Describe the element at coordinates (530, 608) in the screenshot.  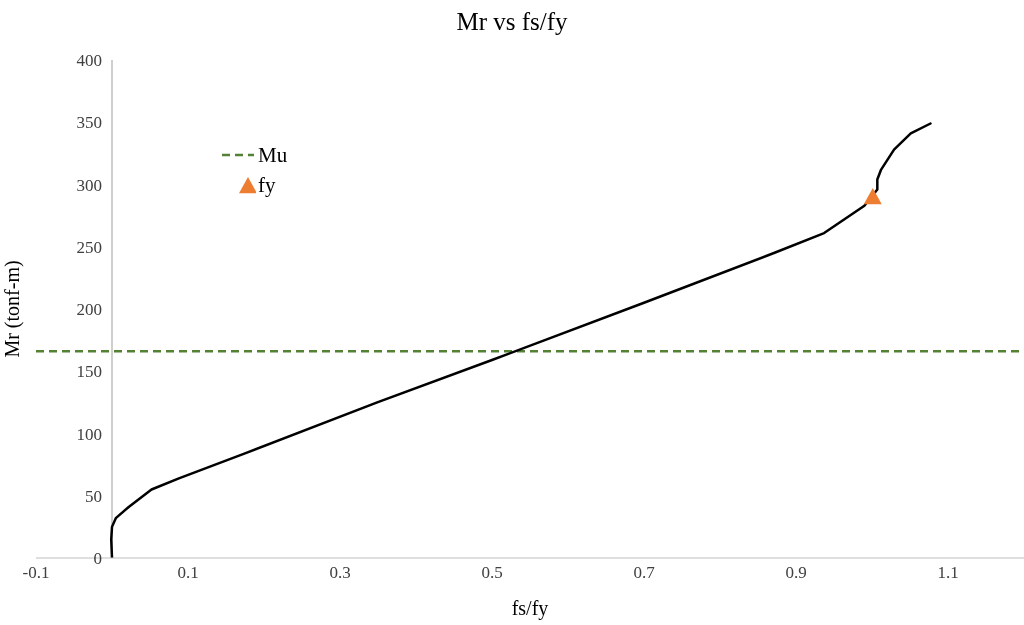
I see `x-axis-title: fs/fy` at that location.